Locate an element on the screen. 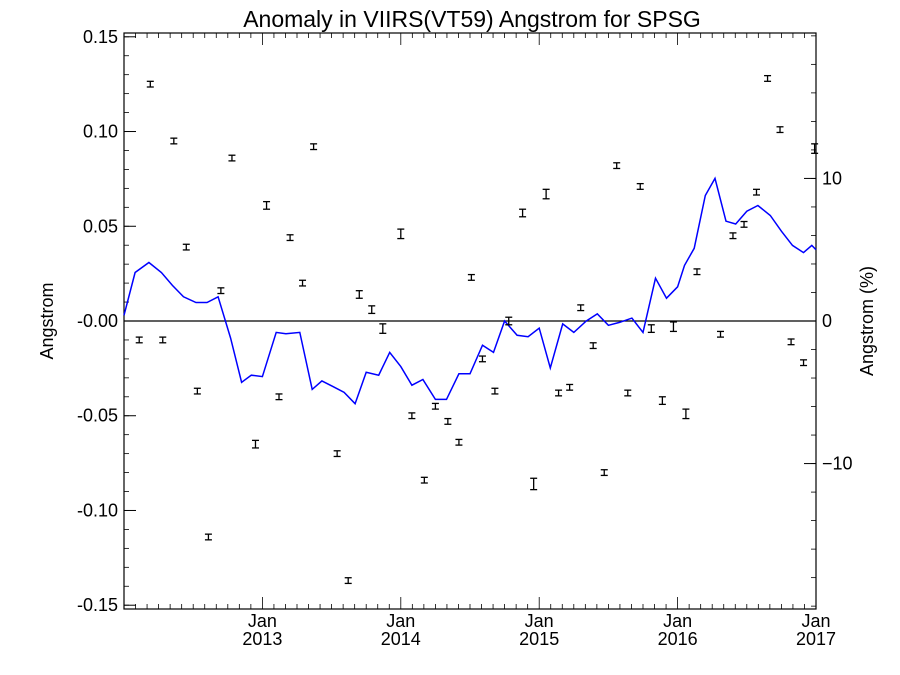 Image resolution: width=900 pixels, height=675 pixels. y-tick-label-right: −10 is located at coordinates (837, 464).